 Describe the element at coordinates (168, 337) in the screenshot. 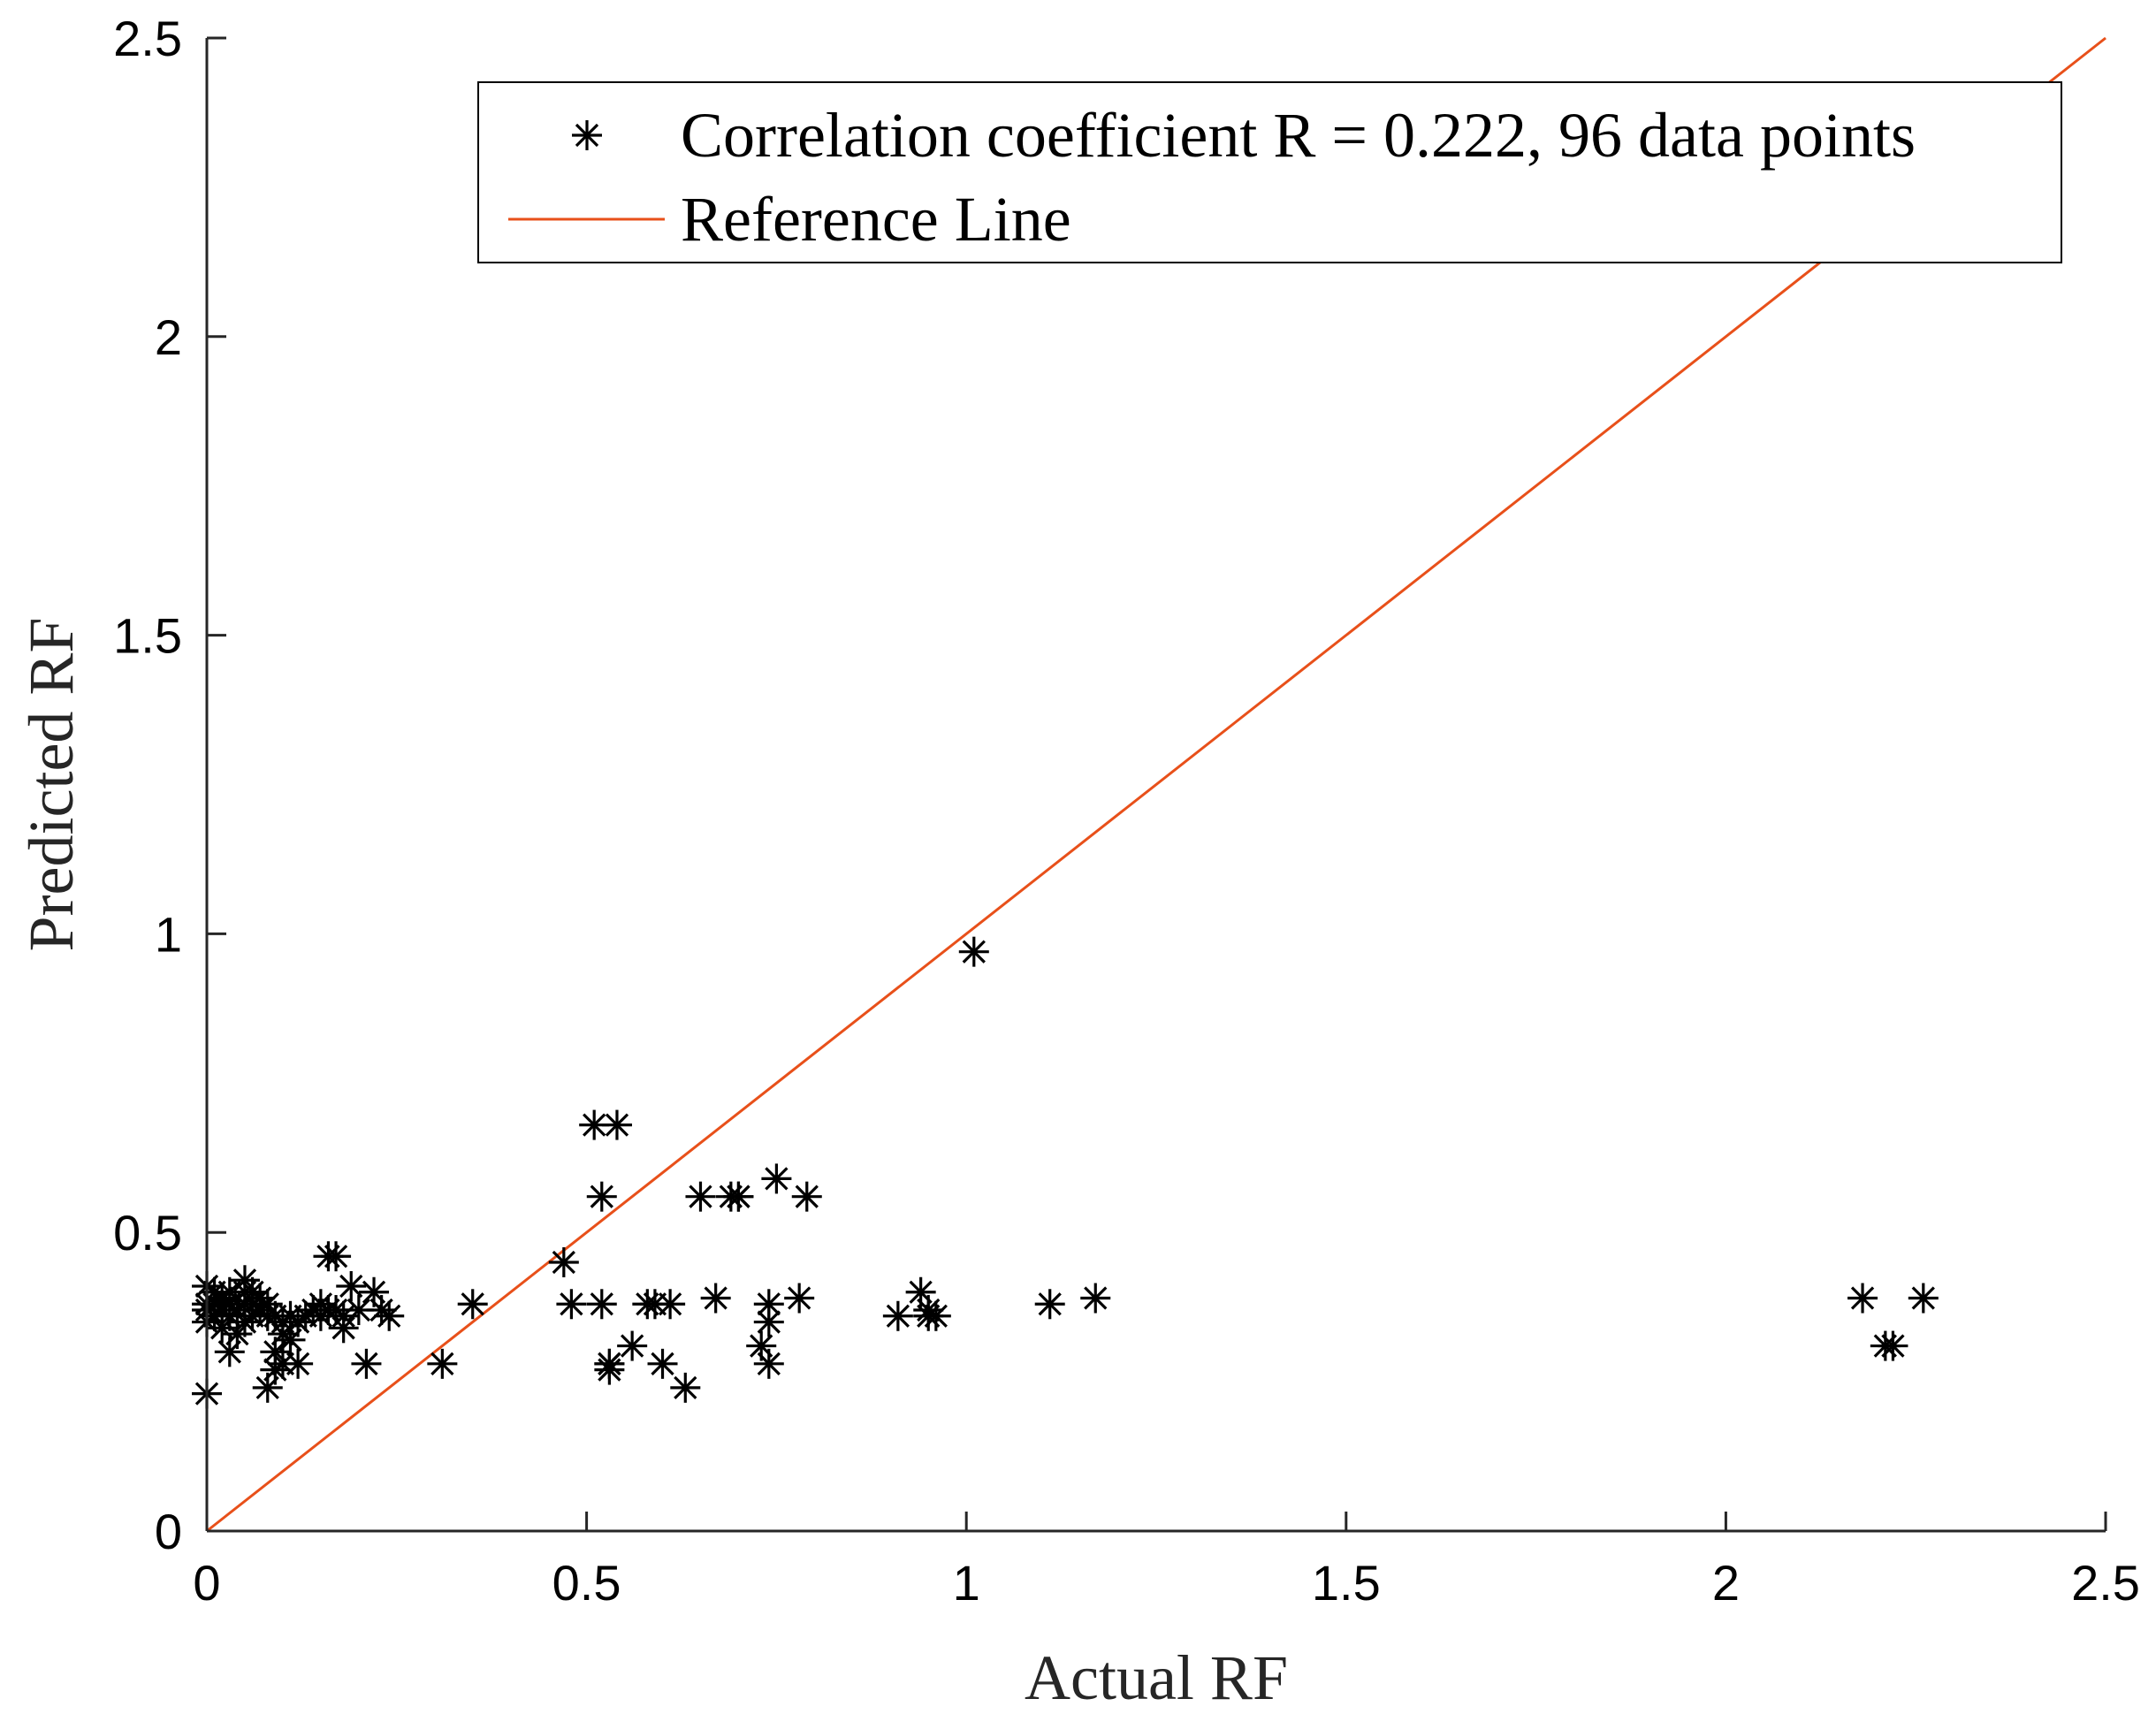

I see `y-tick-label: 2` at that location.